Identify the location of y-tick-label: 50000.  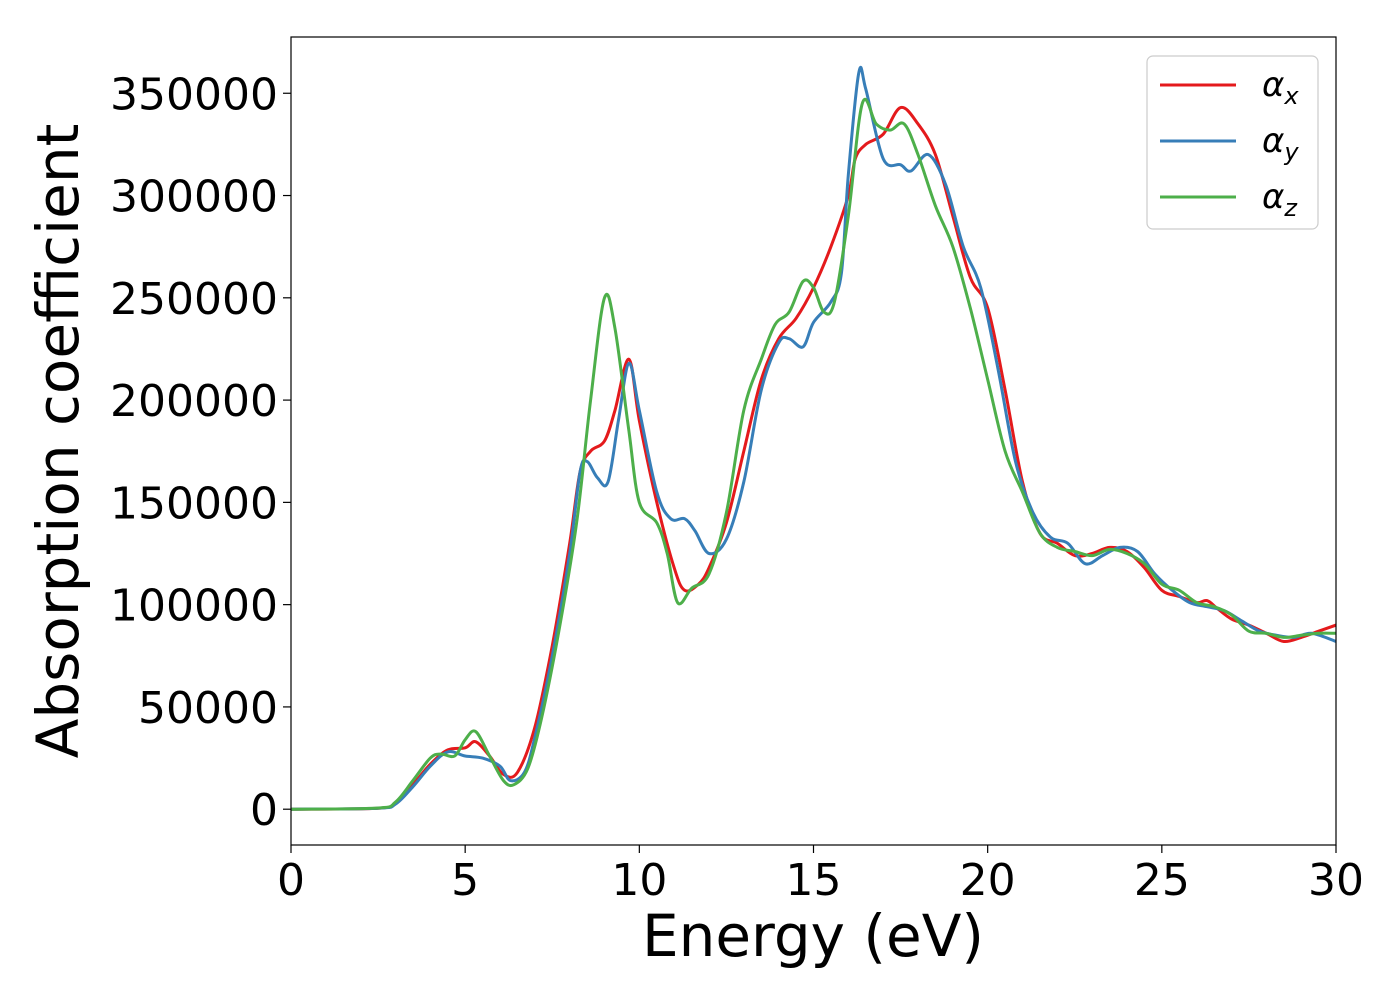
(208, 708).